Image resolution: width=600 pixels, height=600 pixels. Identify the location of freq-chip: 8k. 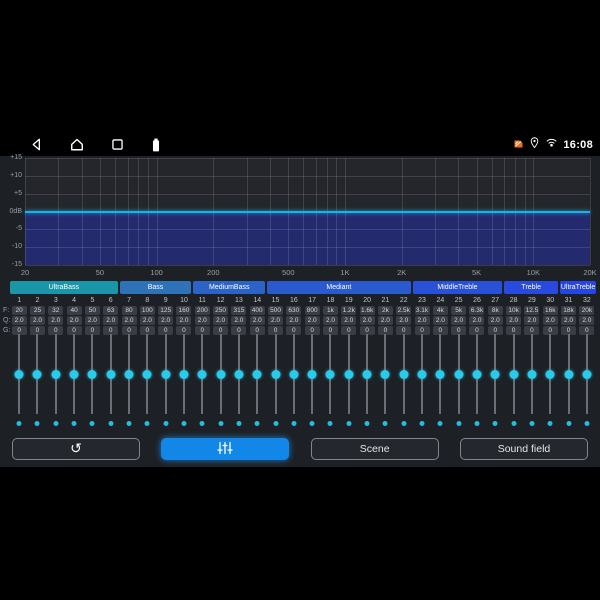
(495, 310).